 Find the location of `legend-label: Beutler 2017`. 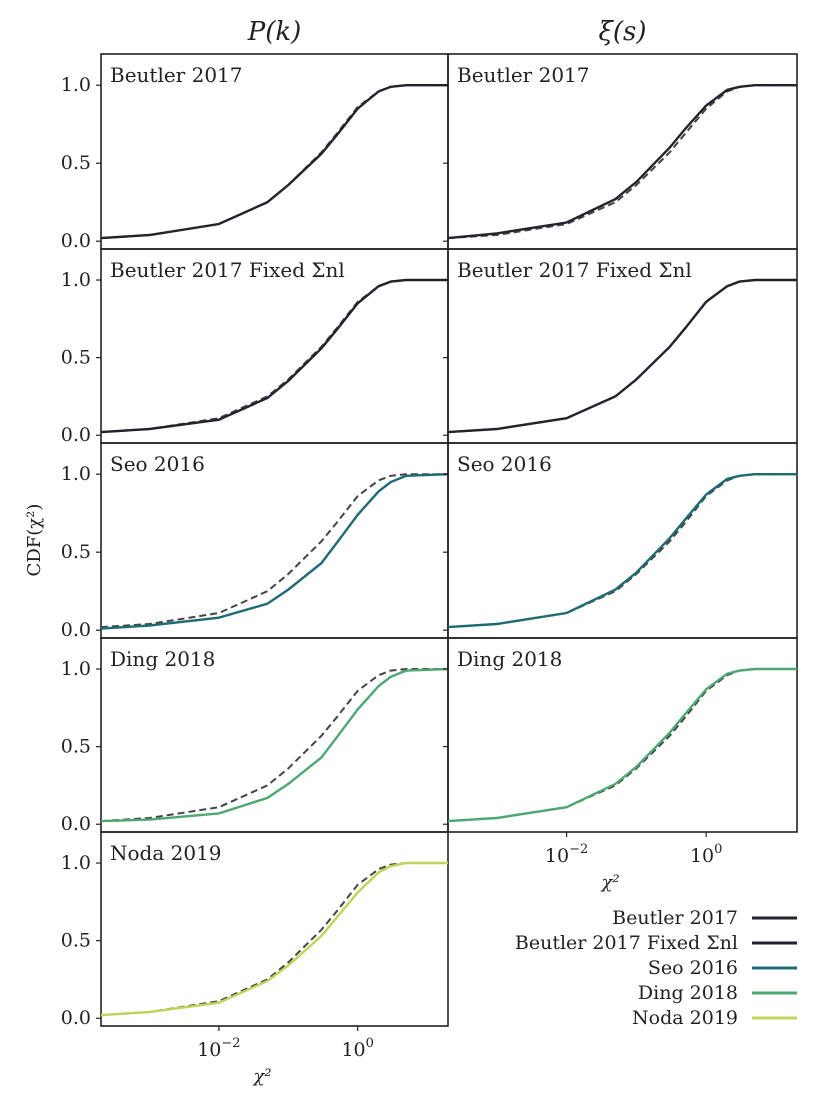

legend-label: Beutler 2017 is located at coordinates (675, 918).